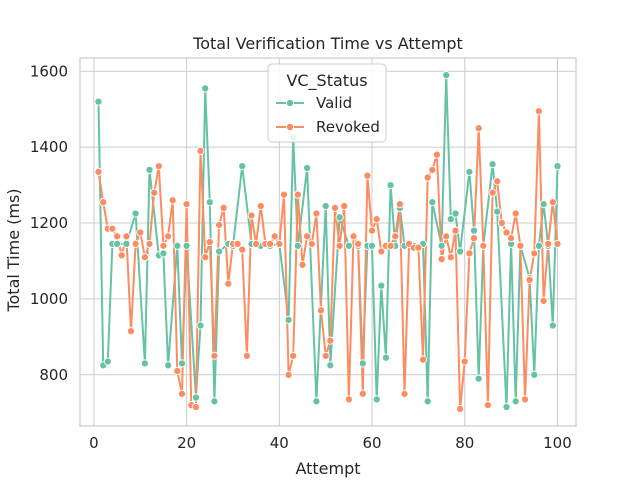  I want to click on legend: VC_Status Valid Revoked, so click(327, 103).